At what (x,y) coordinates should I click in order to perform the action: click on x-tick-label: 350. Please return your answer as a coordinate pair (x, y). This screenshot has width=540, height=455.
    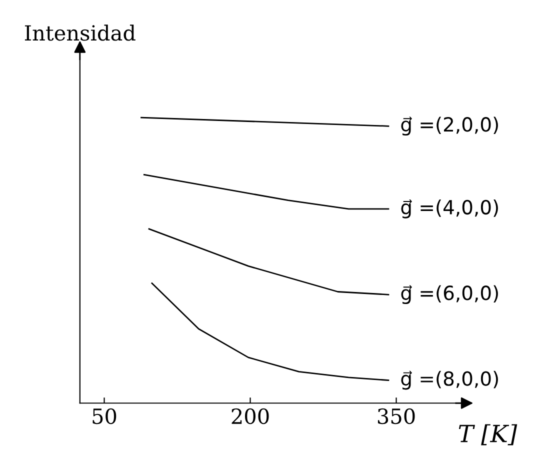
    Looking at the image, I should click on (396, 416).